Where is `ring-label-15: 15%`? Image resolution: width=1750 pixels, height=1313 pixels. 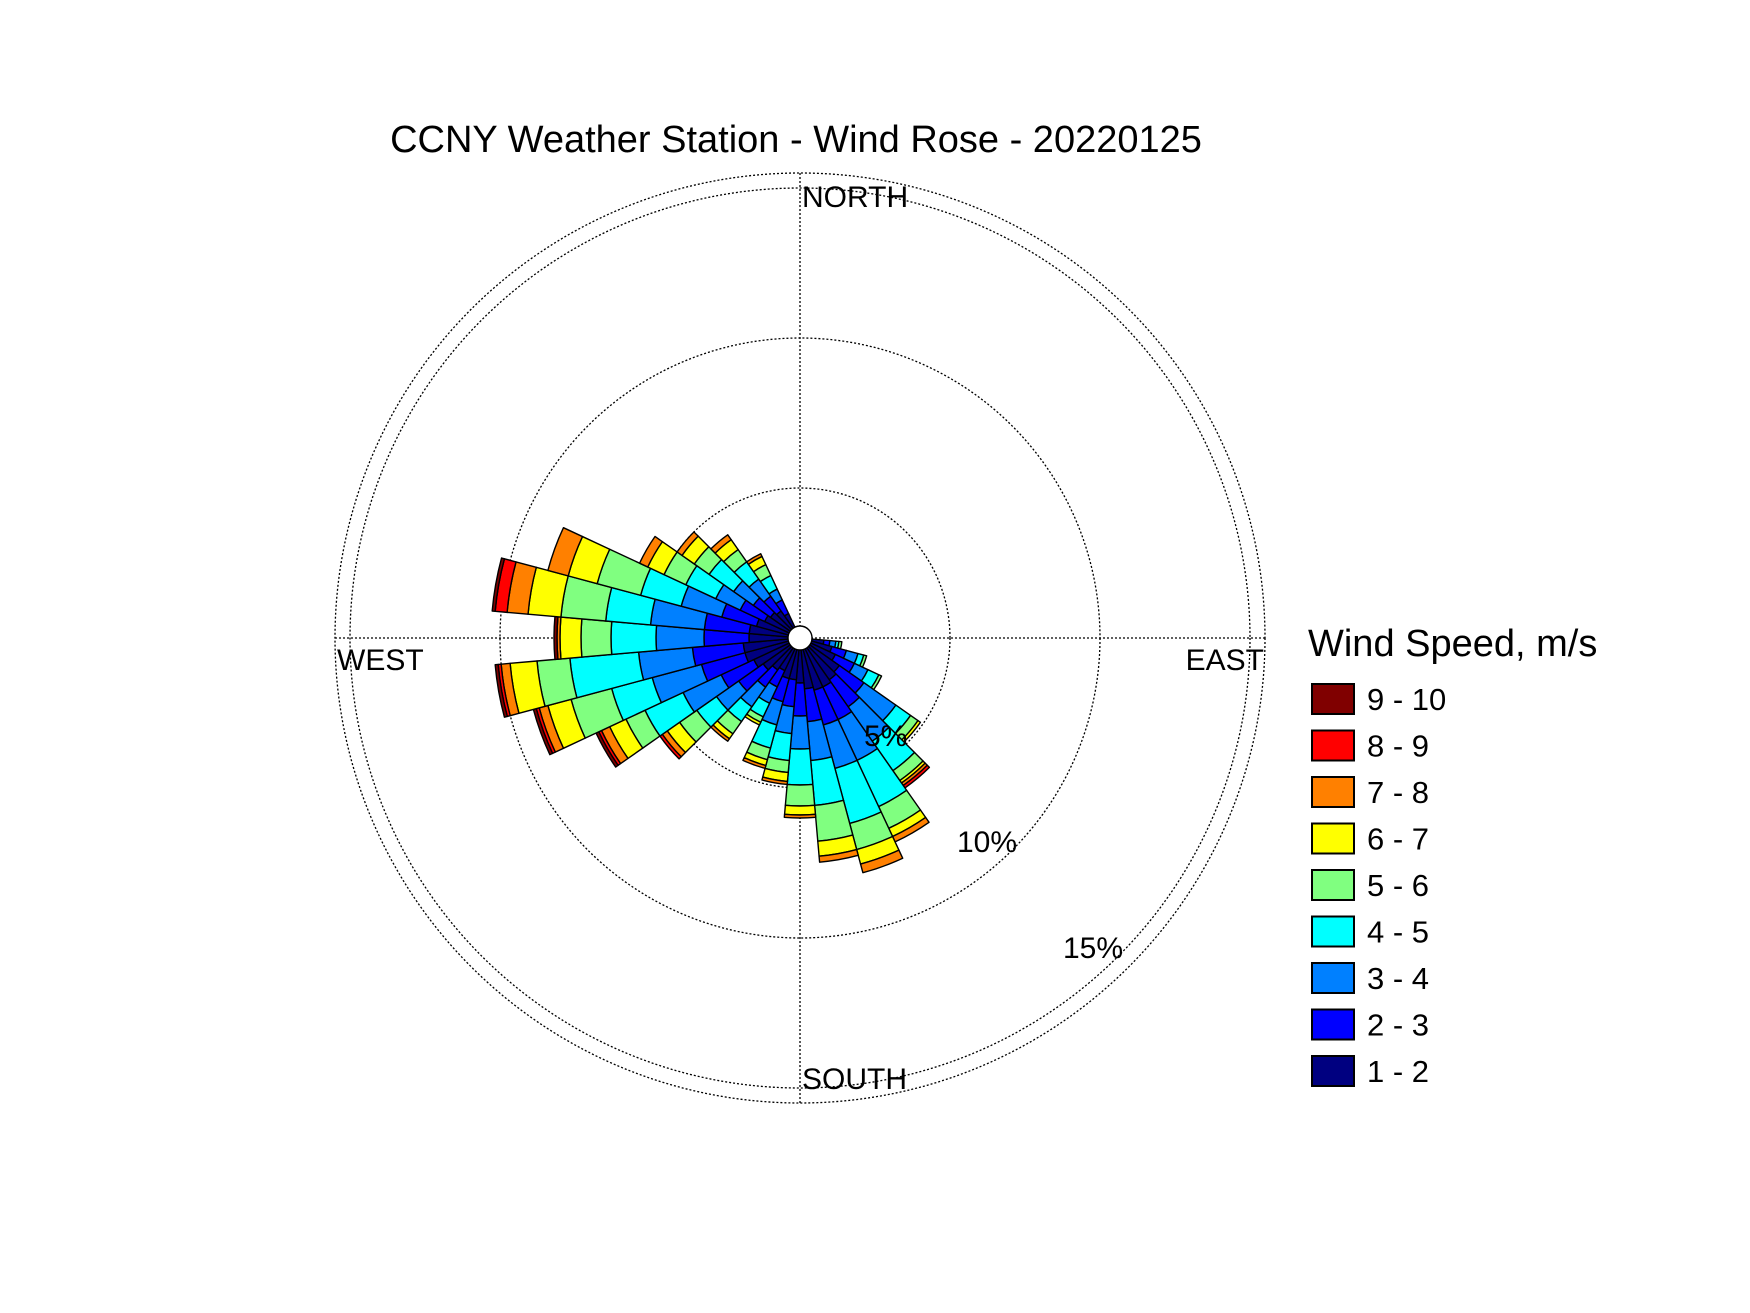
ring-label-15: 15% is located at coordinates (1093, 948).